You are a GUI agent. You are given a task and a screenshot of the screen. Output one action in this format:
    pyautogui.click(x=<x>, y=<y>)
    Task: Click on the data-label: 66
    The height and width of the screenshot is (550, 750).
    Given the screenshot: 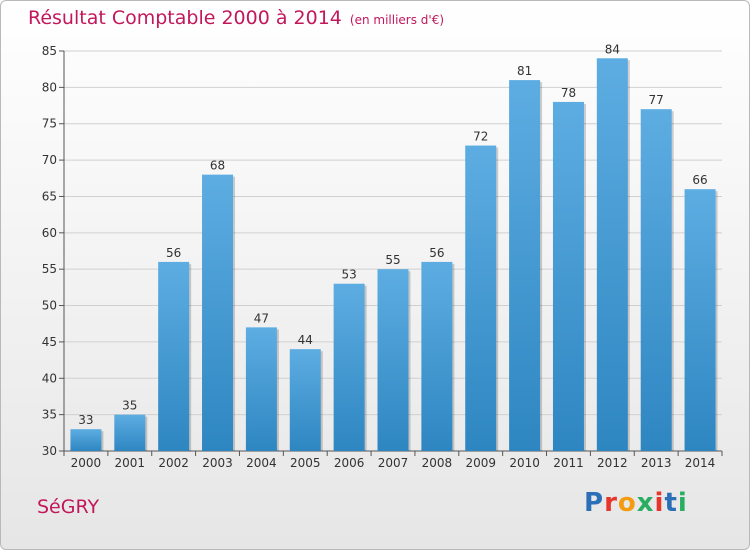 What is the action you would take?
    pyautogui.click(x=699, y=180)
    